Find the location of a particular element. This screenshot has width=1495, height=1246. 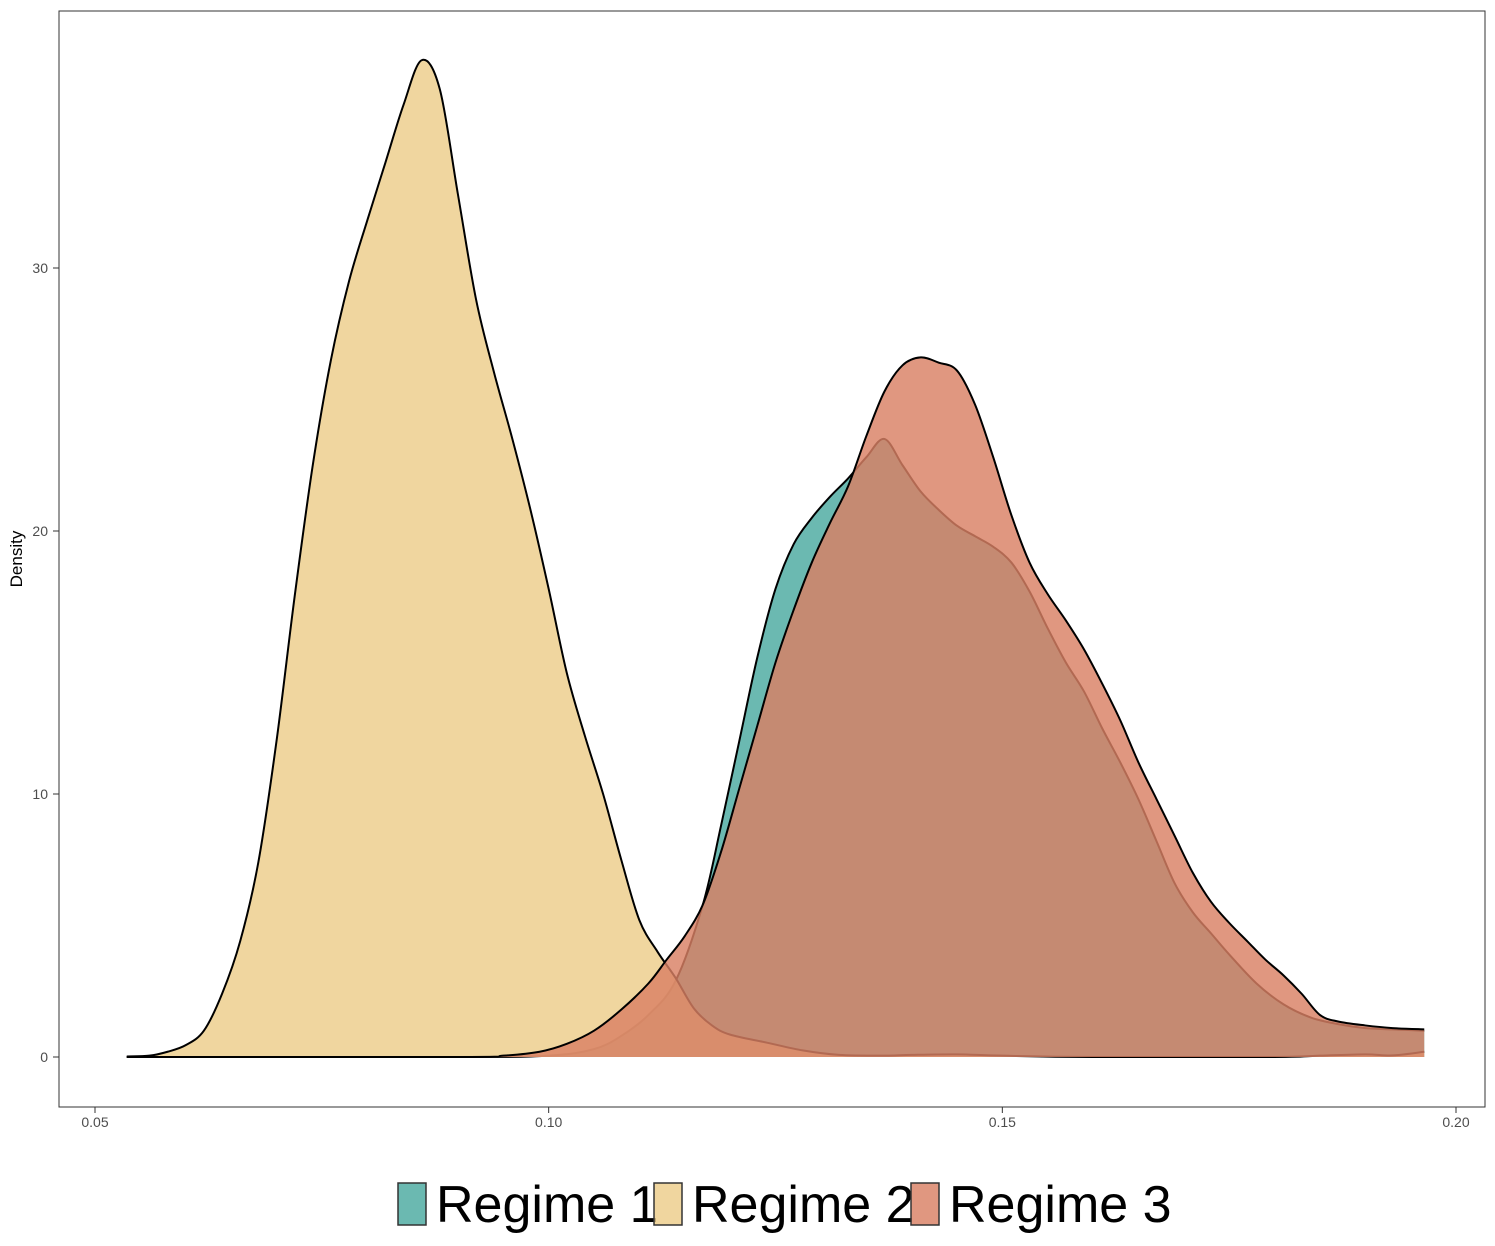

y-tick-label: 0 is located at coordinates (44, 1057).